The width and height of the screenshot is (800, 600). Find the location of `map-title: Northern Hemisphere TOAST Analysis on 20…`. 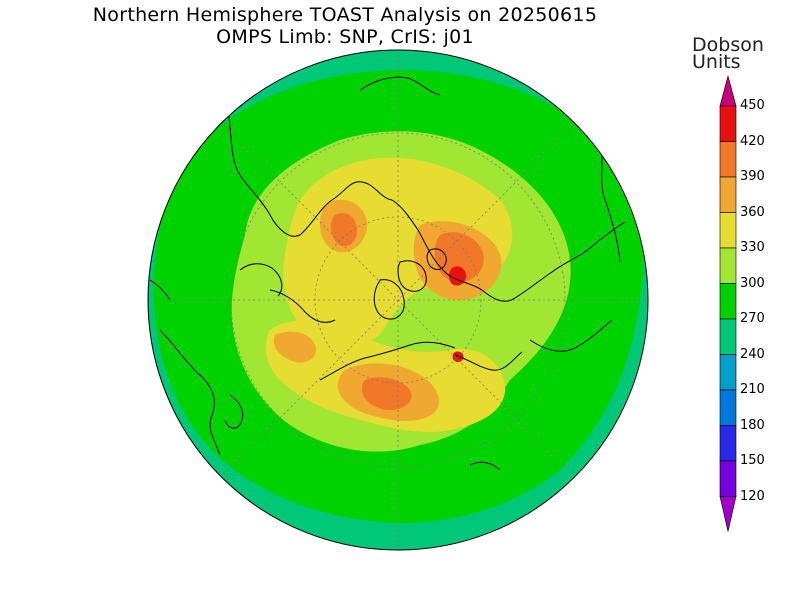

map-title: Northern Hemisphere TOAST Analysis on 20… is located at coordinates (345, 15).